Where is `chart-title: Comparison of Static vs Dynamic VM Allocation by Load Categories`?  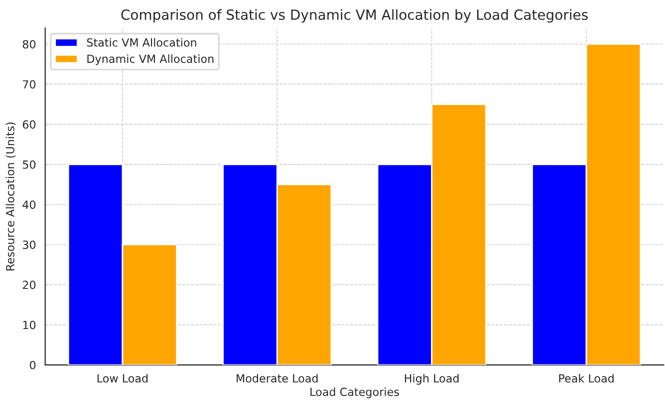 chart-title: Comparison of Static vs Dynamic VM Allocation by Load Categories is located at coordinates (354, 16).